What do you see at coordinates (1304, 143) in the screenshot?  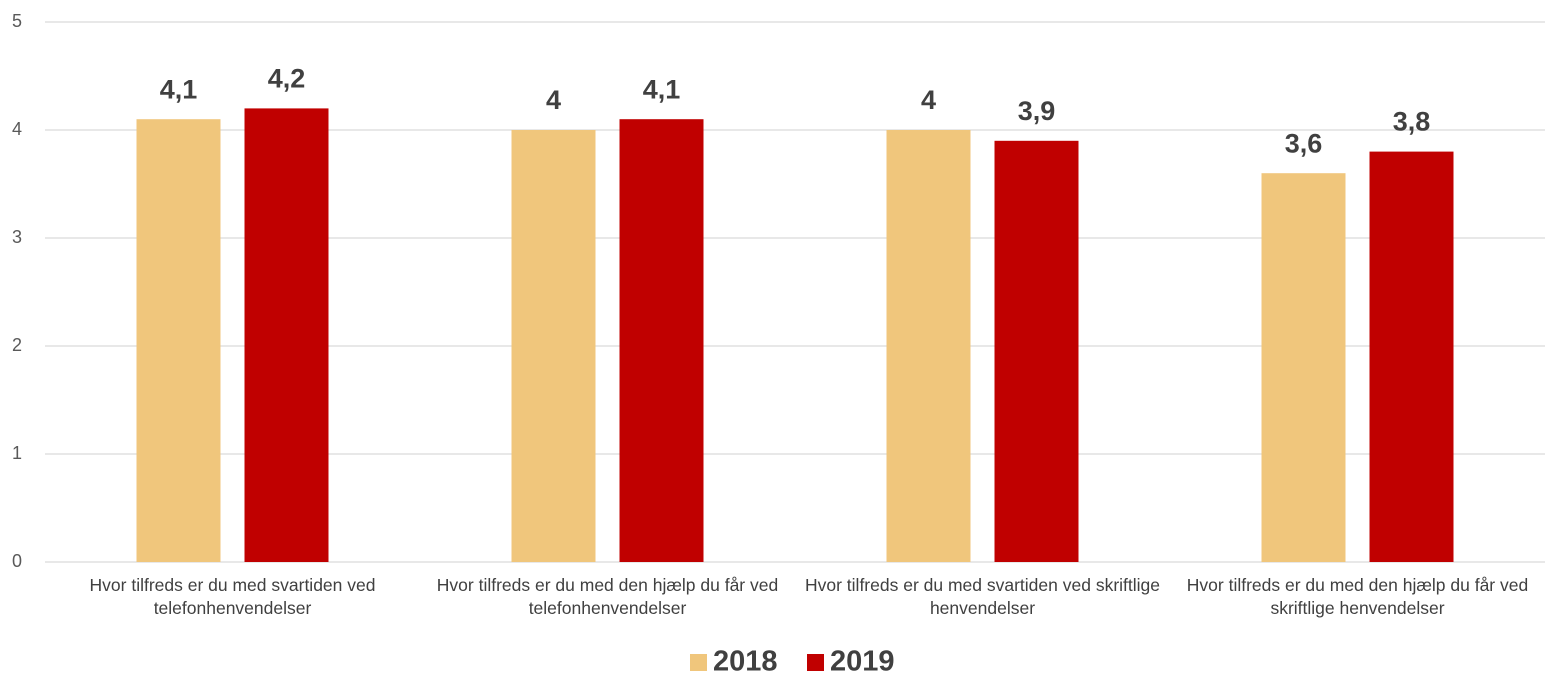 I see `data-label: 3,6` at bounding box center [1304, 143].